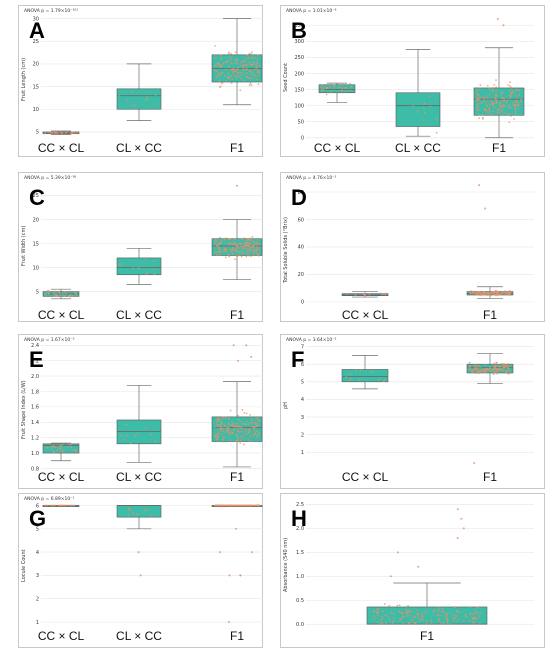 Image resolution: width=550 pixels, height=651 pixels. I want to click on y-tick-label: 3, so click(37, 576).